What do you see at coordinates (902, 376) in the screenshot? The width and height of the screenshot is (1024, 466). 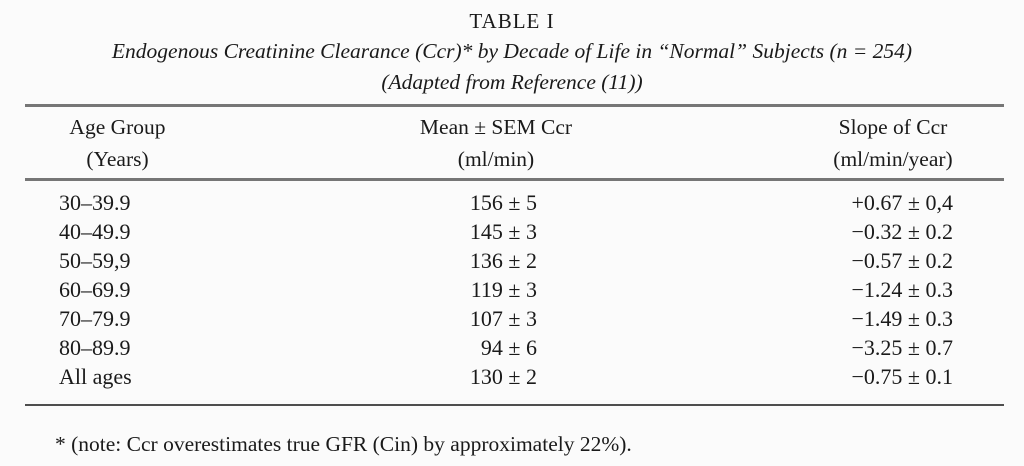 I see `slope-cell: −0.75 ± 0.1` at bounding box center [902, 376].